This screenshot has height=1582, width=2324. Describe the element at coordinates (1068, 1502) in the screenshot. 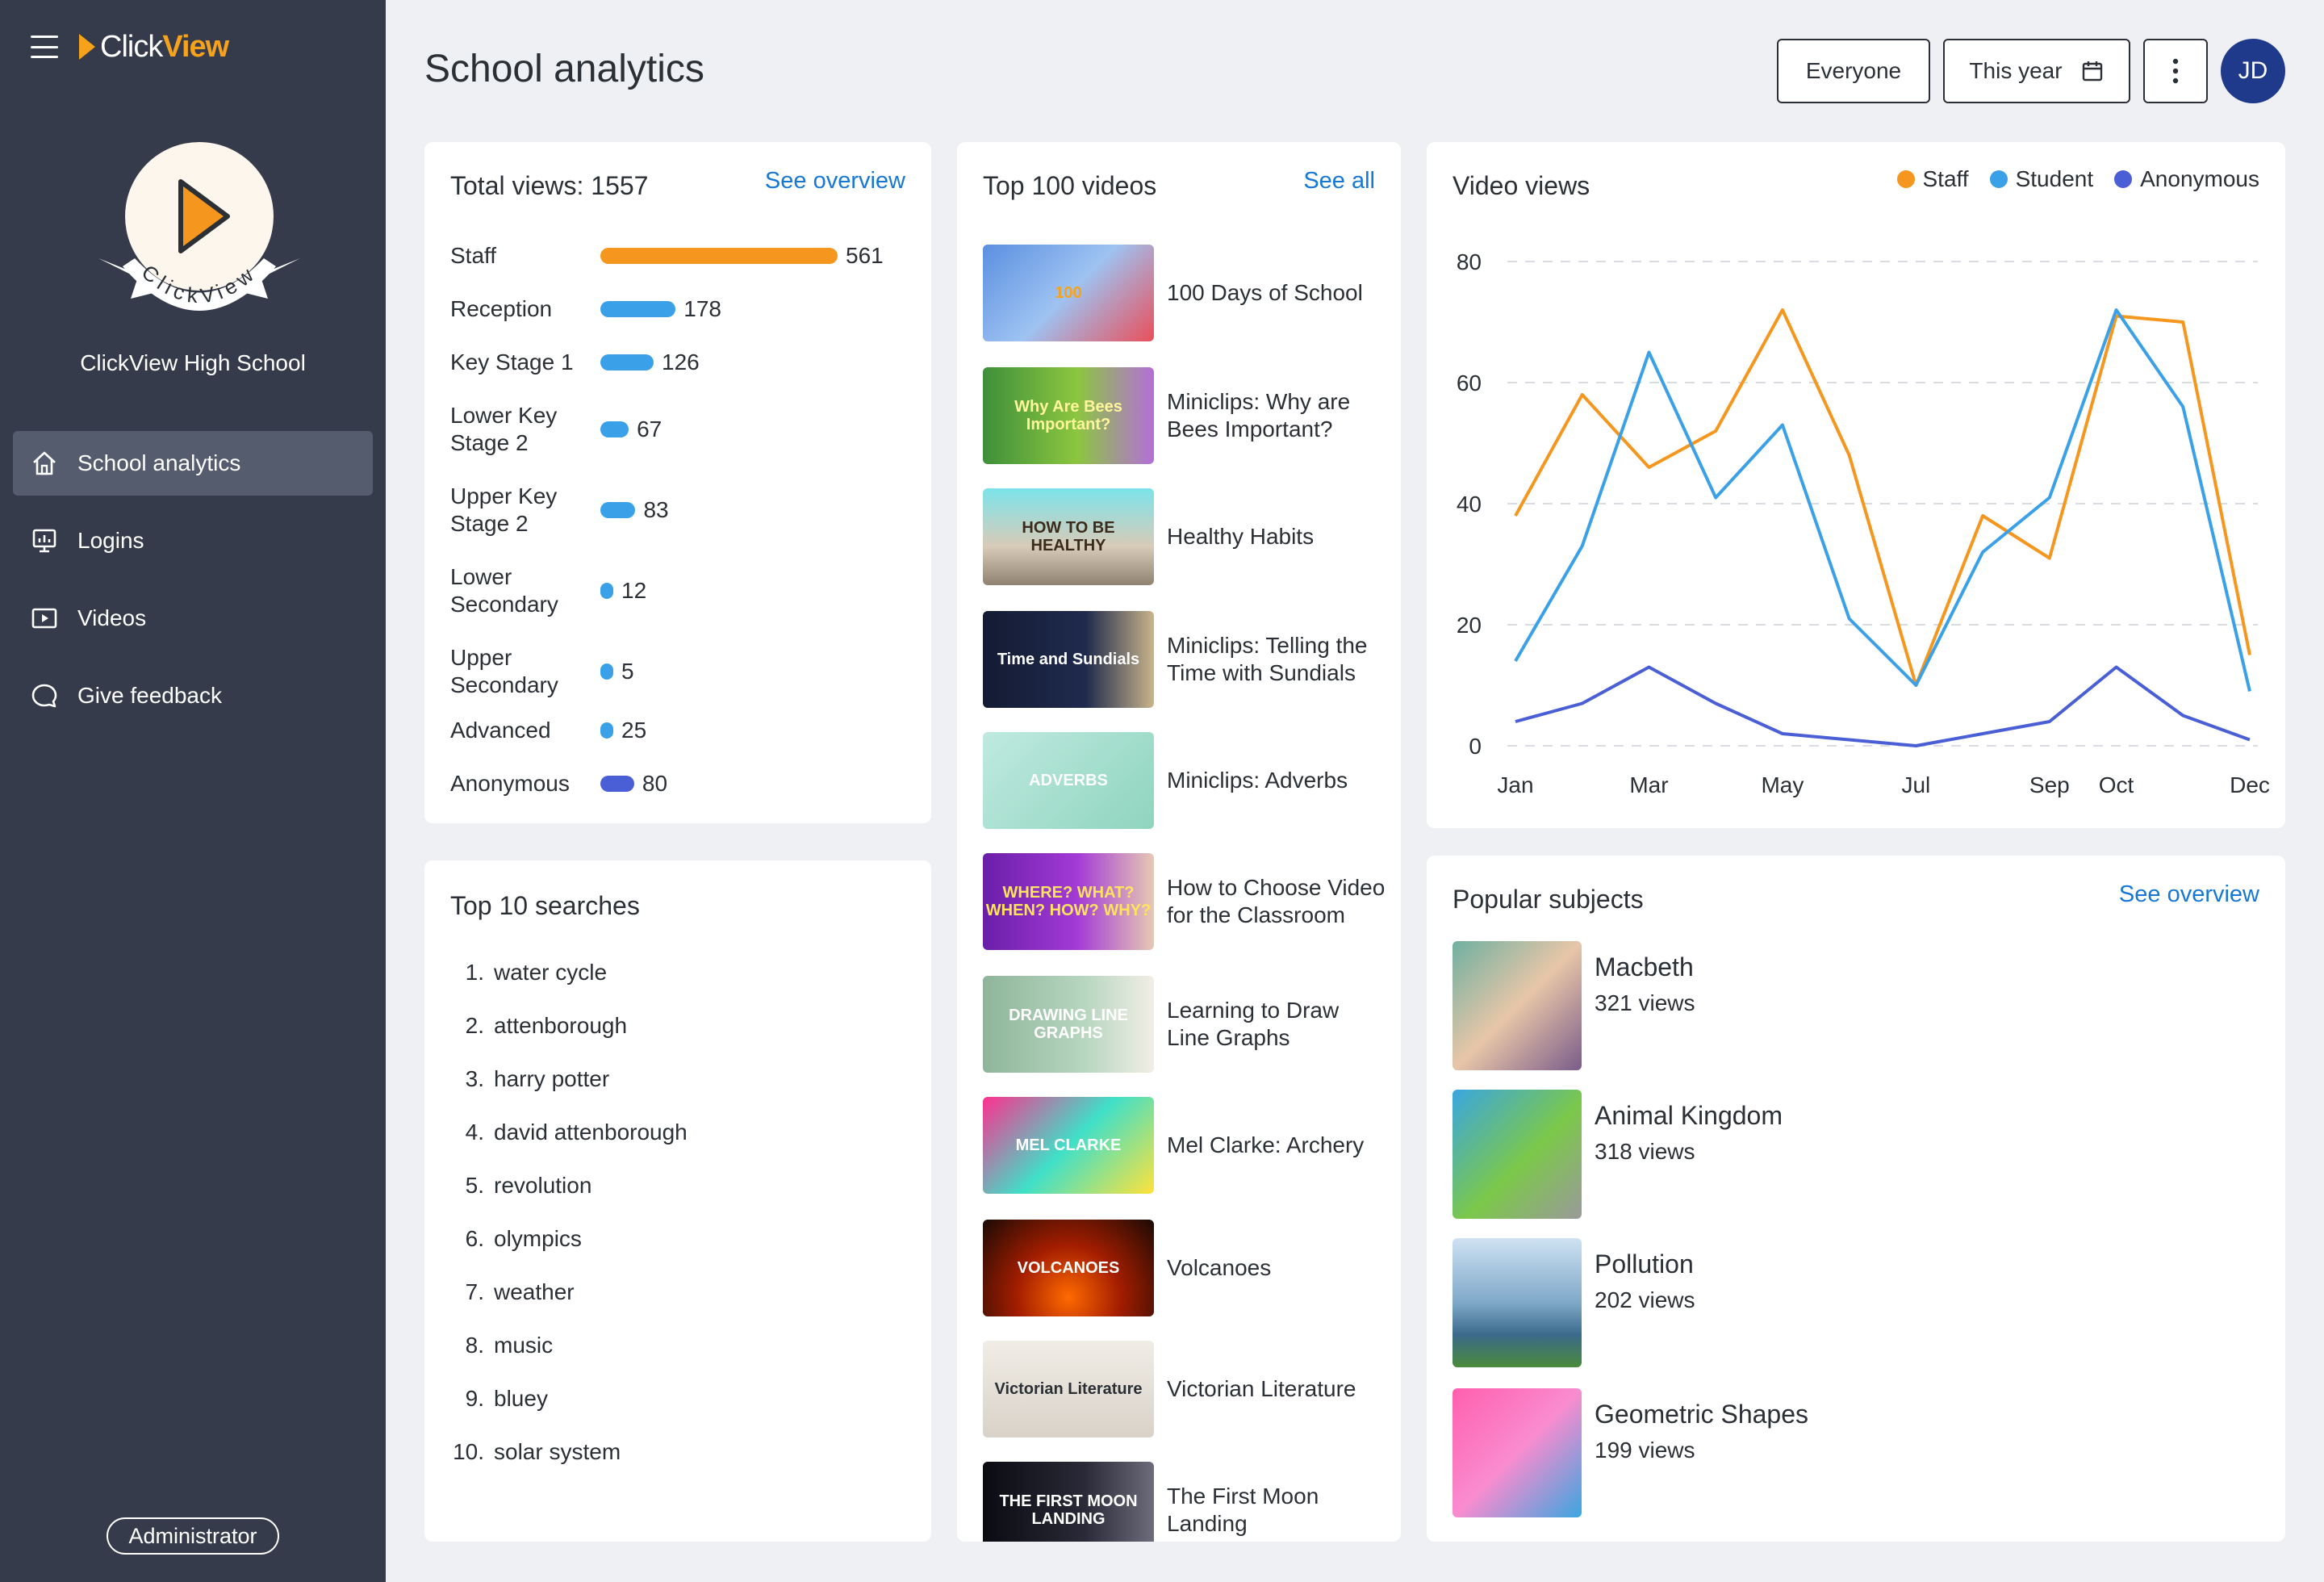

I see `video-thumbnail: THE FIRST MOON LANDING` at that location.